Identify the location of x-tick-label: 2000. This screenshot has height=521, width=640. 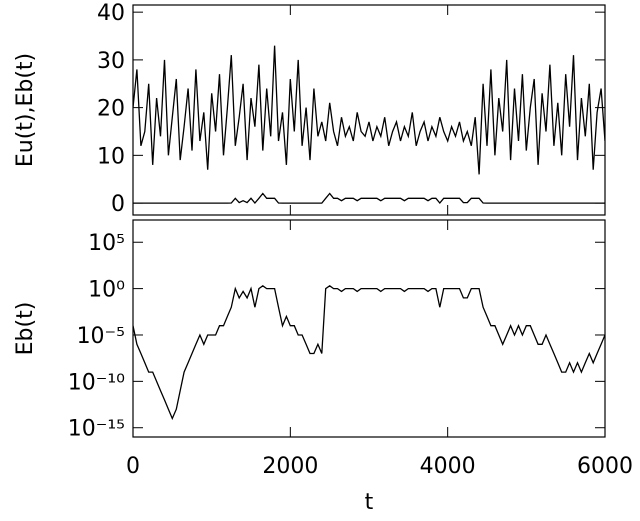
(290, 466).